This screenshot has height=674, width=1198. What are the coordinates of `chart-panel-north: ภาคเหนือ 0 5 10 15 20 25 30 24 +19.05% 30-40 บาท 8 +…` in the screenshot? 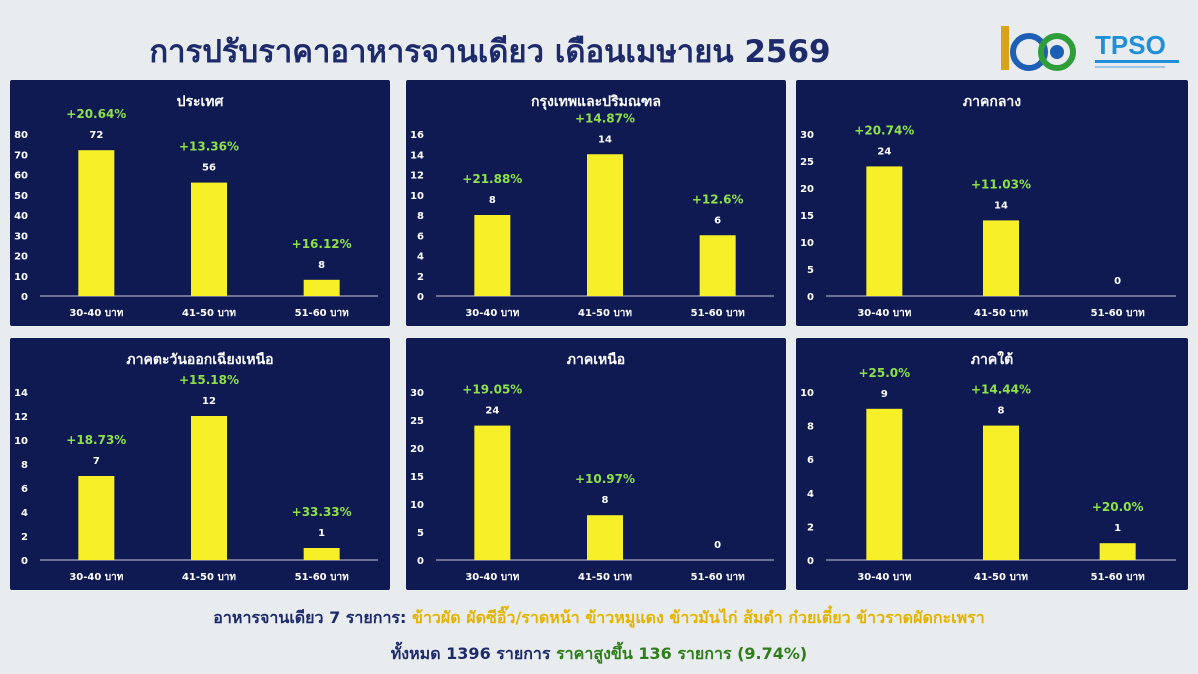 It's located at (596, 464).